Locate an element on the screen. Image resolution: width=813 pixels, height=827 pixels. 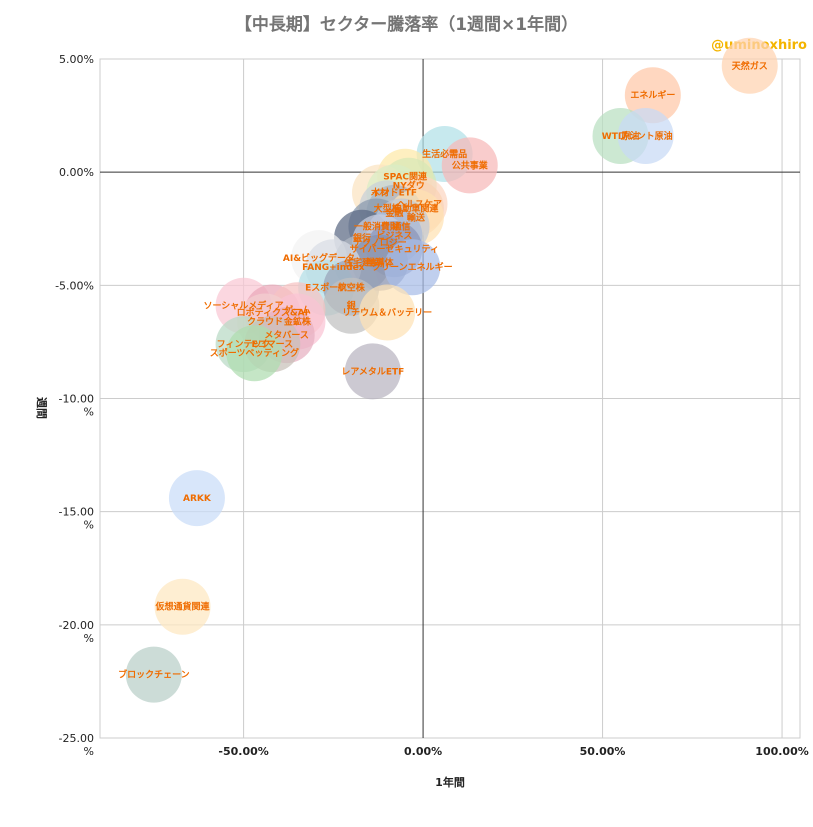
bubble-label: 自動車関連 is located at coordinates (416, 208).